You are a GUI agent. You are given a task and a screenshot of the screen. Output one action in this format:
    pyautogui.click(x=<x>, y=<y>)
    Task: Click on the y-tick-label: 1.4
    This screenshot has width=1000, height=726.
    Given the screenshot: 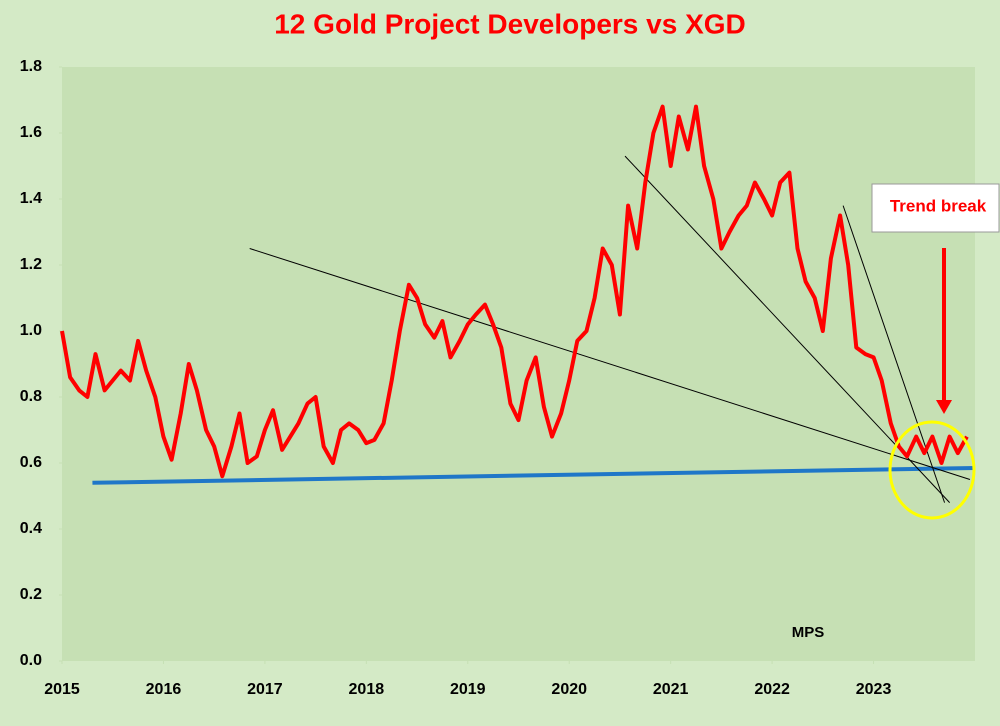 What is the action you would take?
    pyautogui.click(x=31, y=198)
    